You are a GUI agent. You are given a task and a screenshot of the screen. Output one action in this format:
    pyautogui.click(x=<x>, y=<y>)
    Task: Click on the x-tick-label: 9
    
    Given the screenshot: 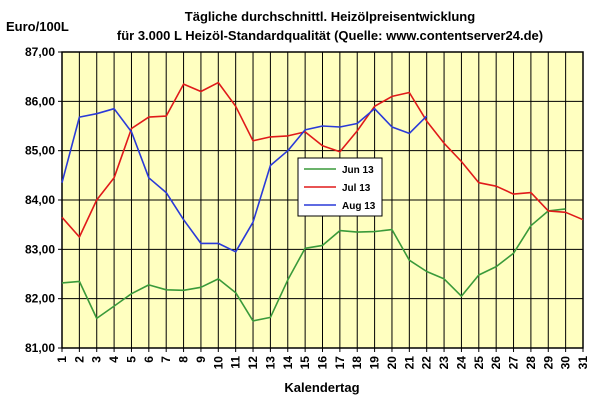 What is the action you would take?
    pyautogui.click(x=201, y=359)
    